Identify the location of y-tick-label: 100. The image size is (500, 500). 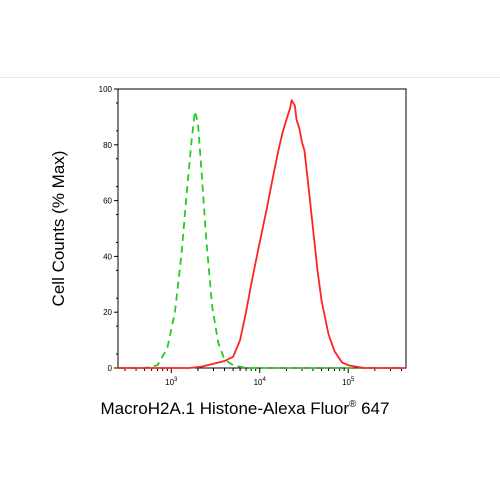
(106, 89).